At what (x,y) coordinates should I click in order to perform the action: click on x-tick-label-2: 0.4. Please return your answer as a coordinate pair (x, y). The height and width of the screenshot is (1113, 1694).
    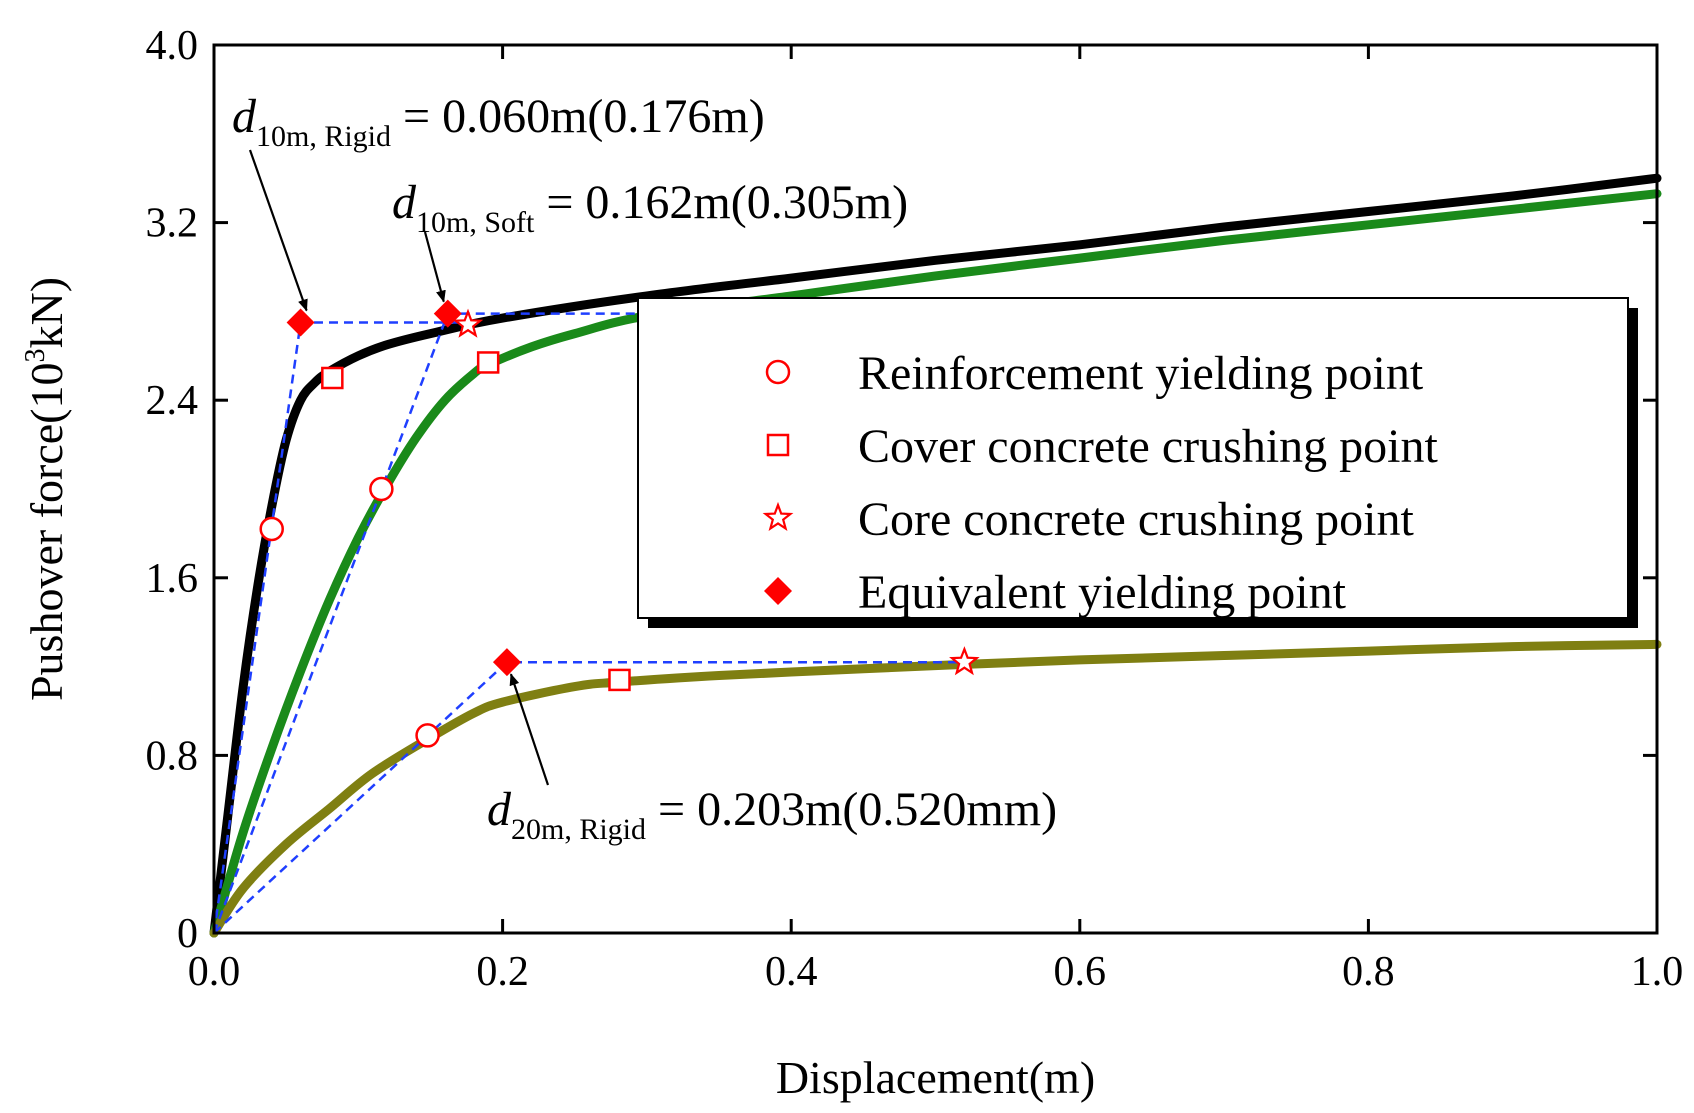
    Looking at the image, I should click on (791, 972).